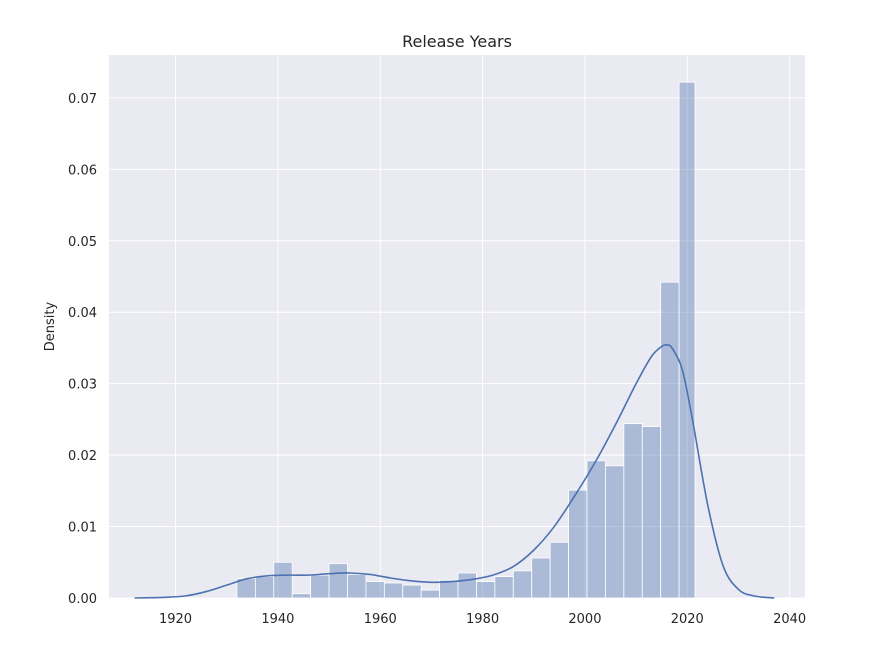 The height and width of the screenshot is (670, 882). What do you see at coordinates (82, 385) in the screenshot?
I see `y-tick-label: 0.03` at bounding box center [82, 385].